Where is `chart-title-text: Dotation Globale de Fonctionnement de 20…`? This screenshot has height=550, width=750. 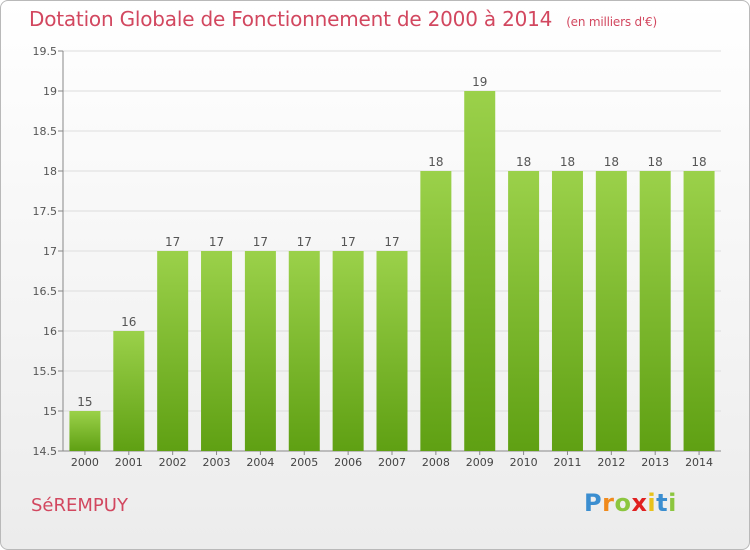 chart-title-text: Dotation Globale de Fonctionnement de 20… is located at coordinates (291, 19).